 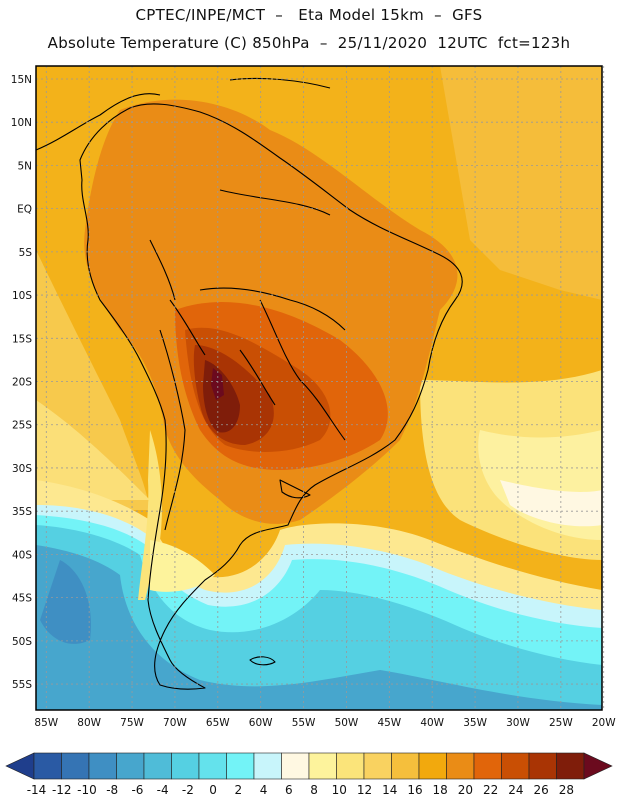 What do you see at coordinates (22, 599) in the screenshot?
I see `lat-label: 45S` at bounding box center [22, 599].